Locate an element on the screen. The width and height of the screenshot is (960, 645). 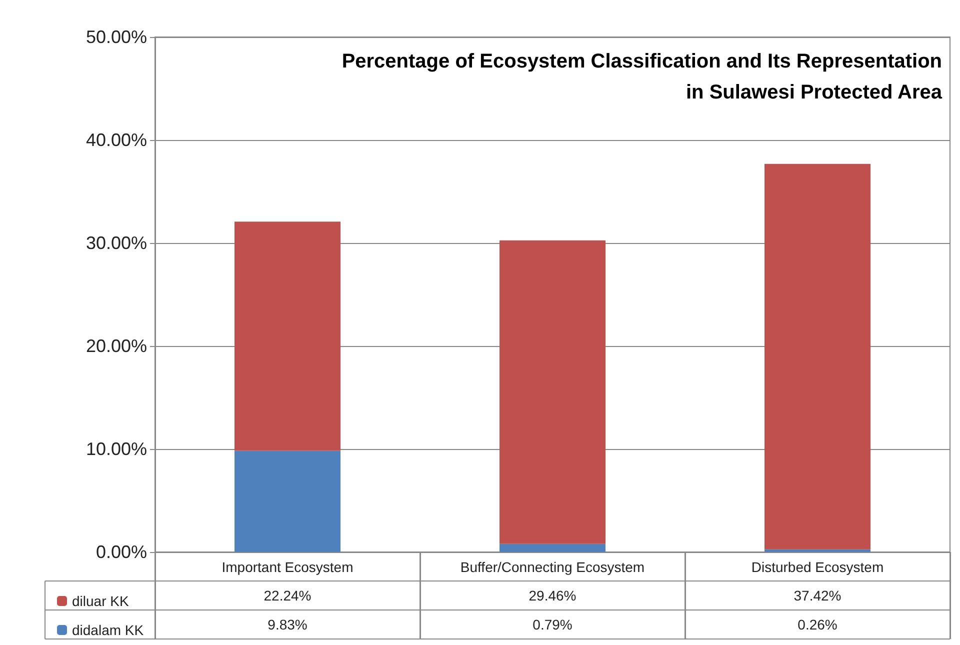
data-label: 0.79% is located at coordinates (552, 624).